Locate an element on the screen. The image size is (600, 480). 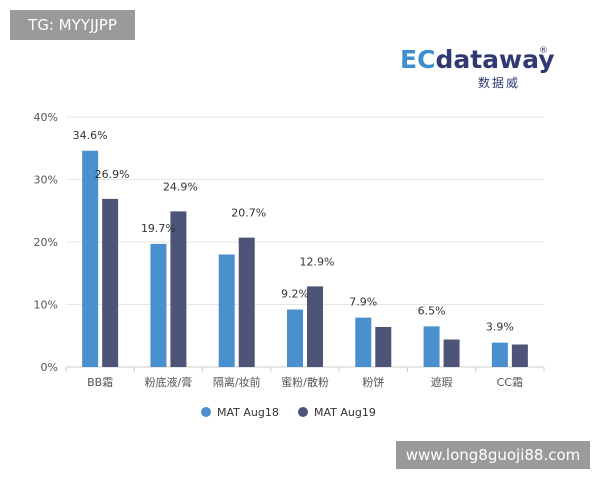
legend-label: MAT Aug19 is located at coordinates (345, 412).